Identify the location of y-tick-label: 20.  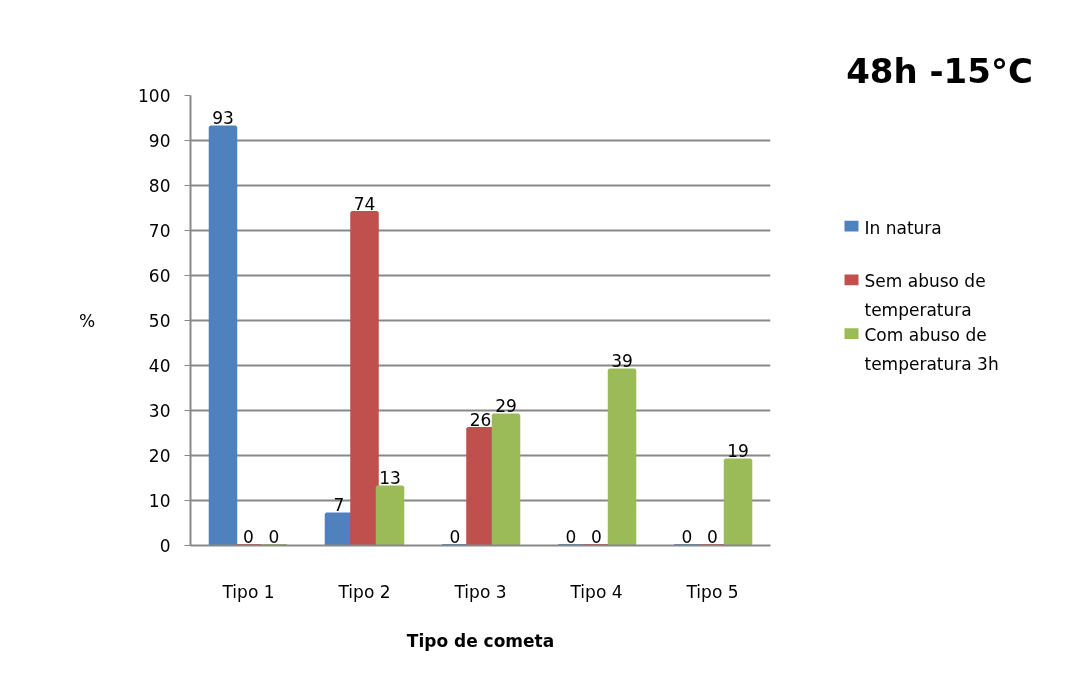
(159, 456).